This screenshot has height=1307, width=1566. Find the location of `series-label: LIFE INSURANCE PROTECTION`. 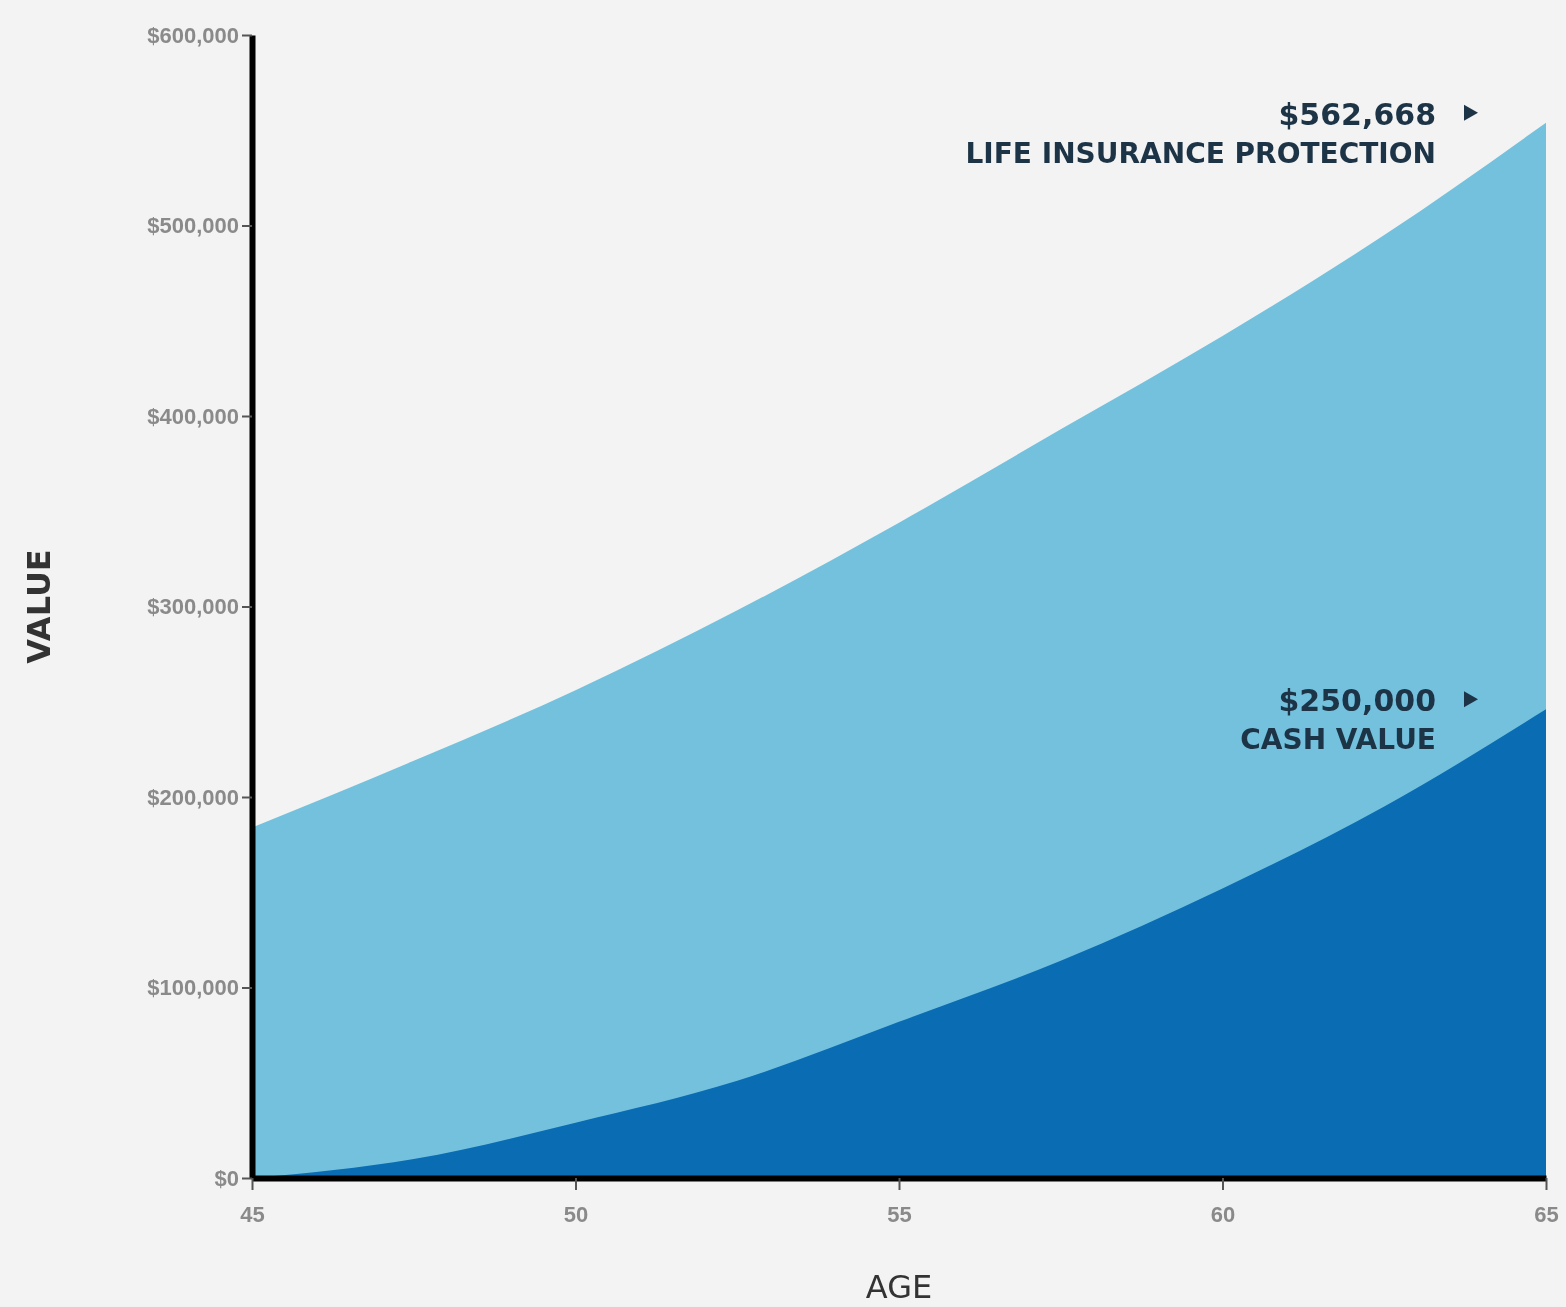

series-label: LIFE INSURANCE PROTECTION is located at coordinates (1200, 153).